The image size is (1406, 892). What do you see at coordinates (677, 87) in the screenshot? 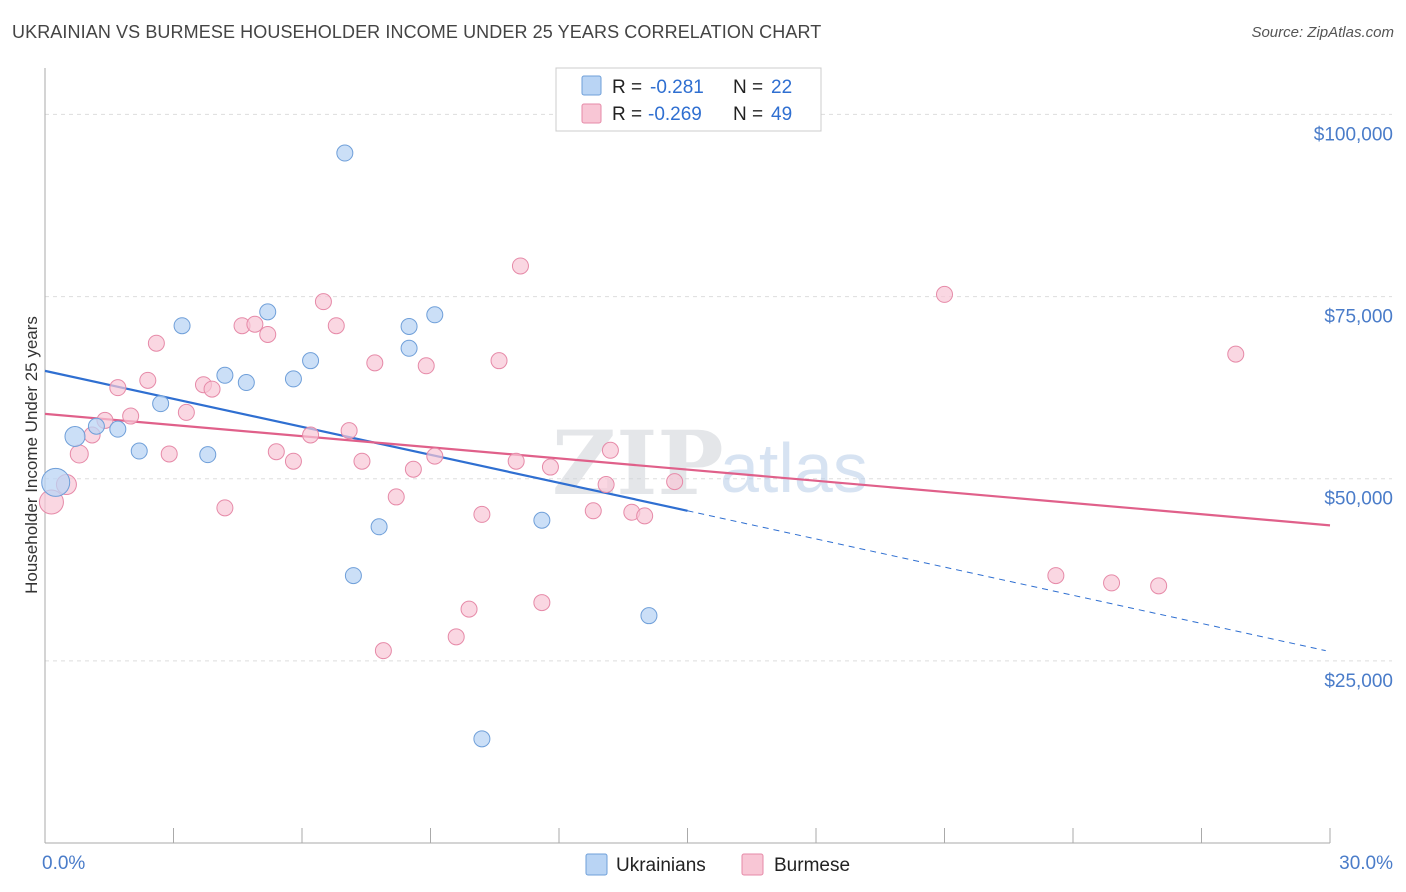
I see `legend-r-value-ukrainians: -0.281` at bounding box center [677, 87].